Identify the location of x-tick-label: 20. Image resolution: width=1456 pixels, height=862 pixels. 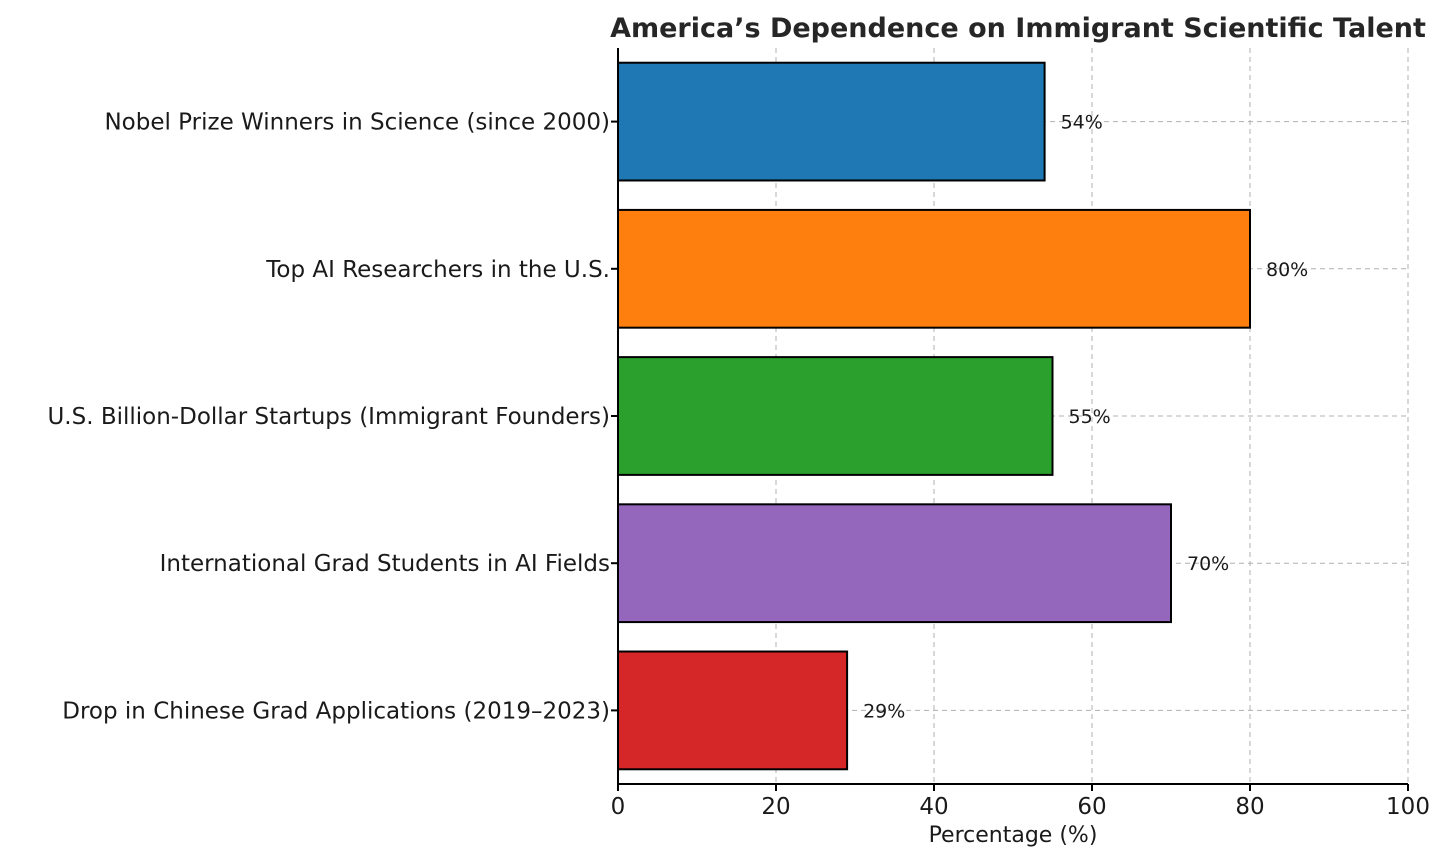
(775, 807).